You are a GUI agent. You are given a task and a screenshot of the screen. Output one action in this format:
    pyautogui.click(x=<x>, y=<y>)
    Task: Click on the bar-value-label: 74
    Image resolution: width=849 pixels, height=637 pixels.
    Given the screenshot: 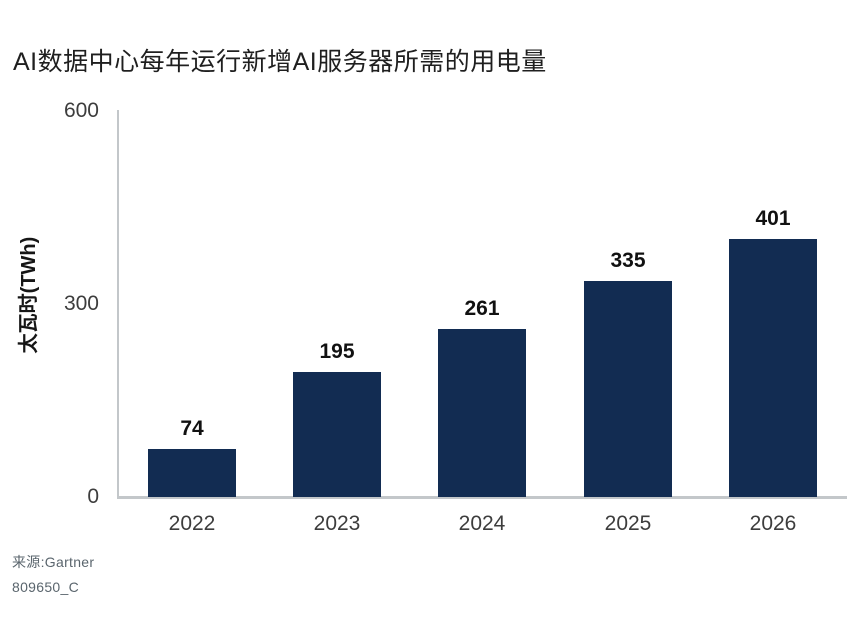 What is the action you would take?
    pyautogui.click(x=192, y=429)
    